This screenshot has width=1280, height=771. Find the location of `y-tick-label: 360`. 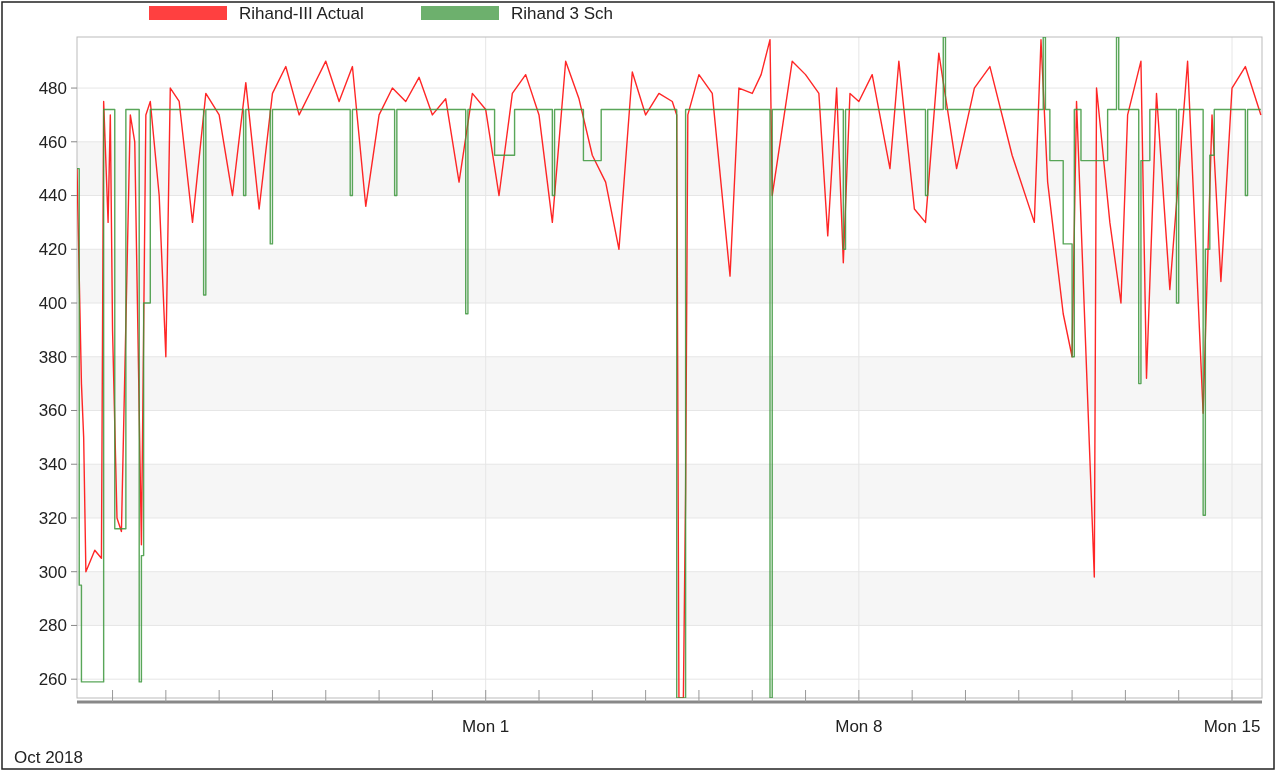

y-tick-label: 360 is located at coordinates (52, 411).